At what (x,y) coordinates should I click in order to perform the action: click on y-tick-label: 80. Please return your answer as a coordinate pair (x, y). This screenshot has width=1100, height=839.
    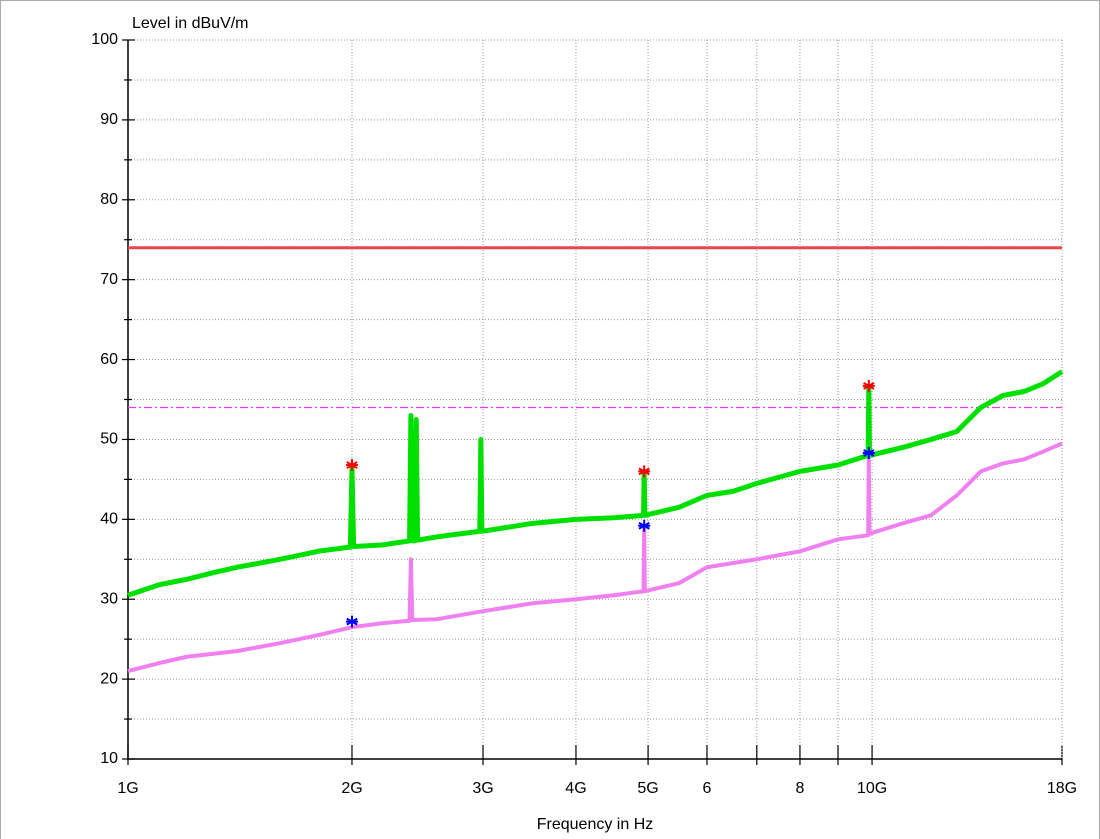
    Looking at the image, I should click on (109, 199).